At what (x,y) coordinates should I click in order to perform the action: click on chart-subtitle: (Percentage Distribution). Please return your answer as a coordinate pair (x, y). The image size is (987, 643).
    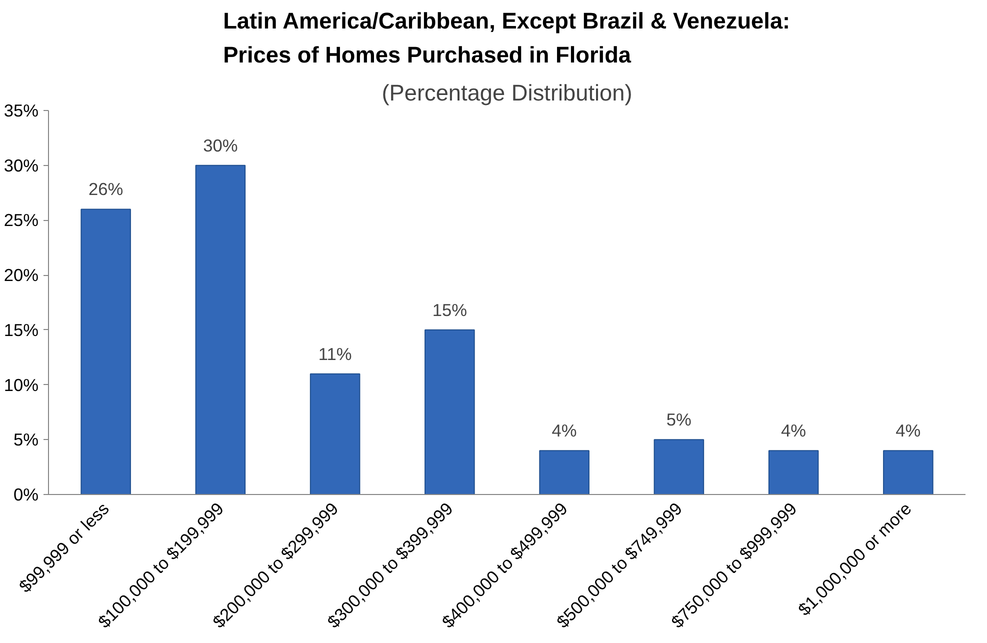
    Looking at the image, I should click on (507, 93).